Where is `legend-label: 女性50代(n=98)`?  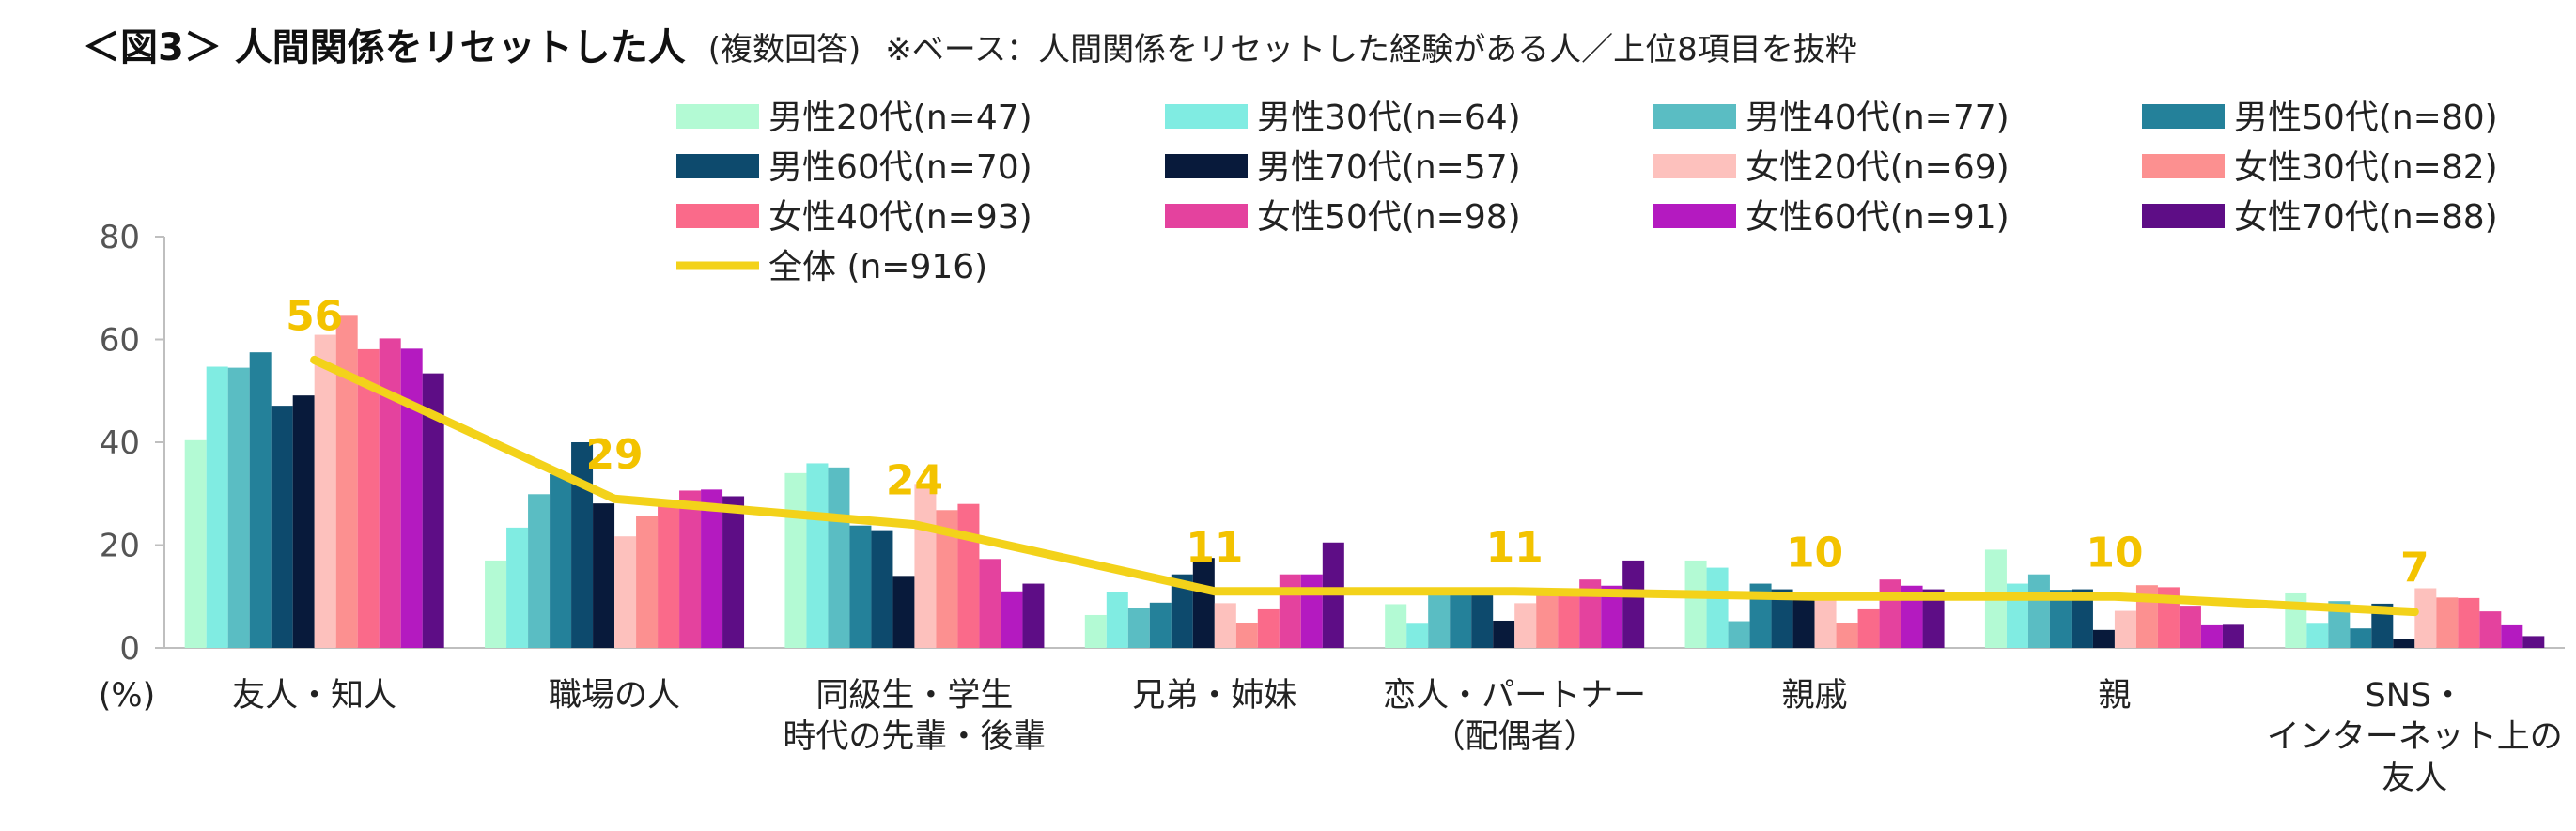
legend-label: 女性50代(n=98) is located at coordinates (1389, 217).